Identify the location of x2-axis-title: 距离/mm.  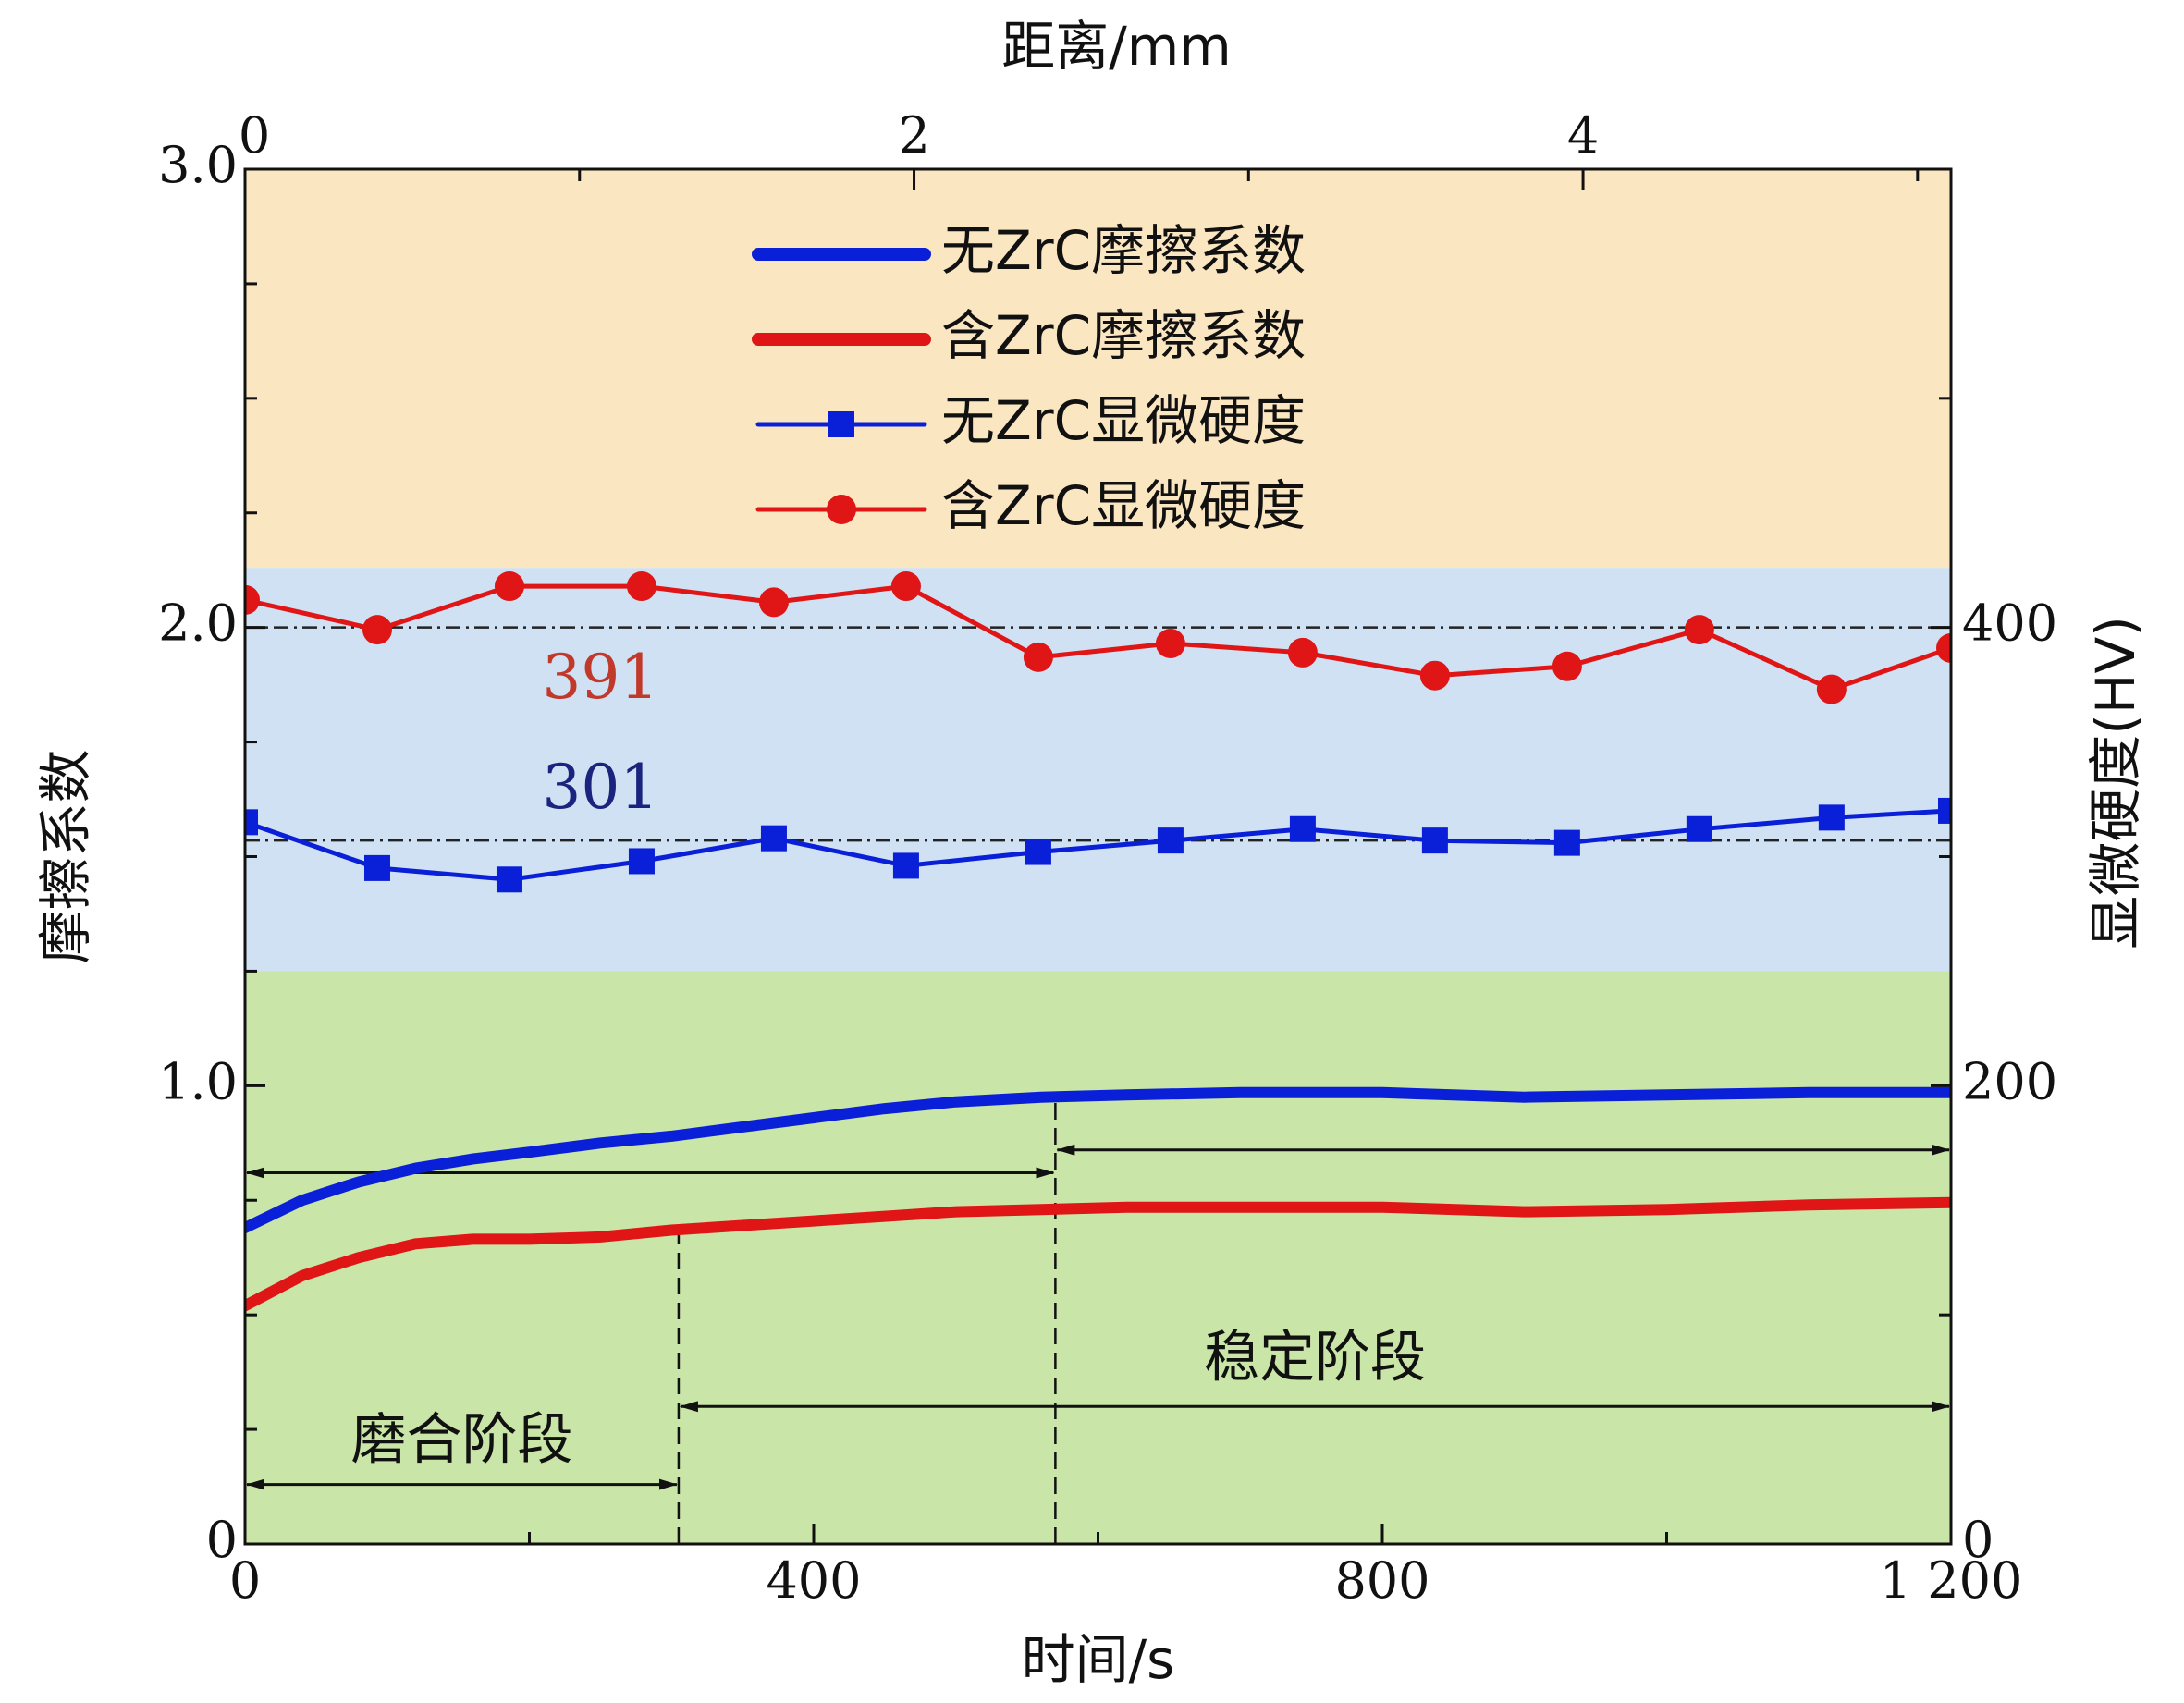
(1116, 46).